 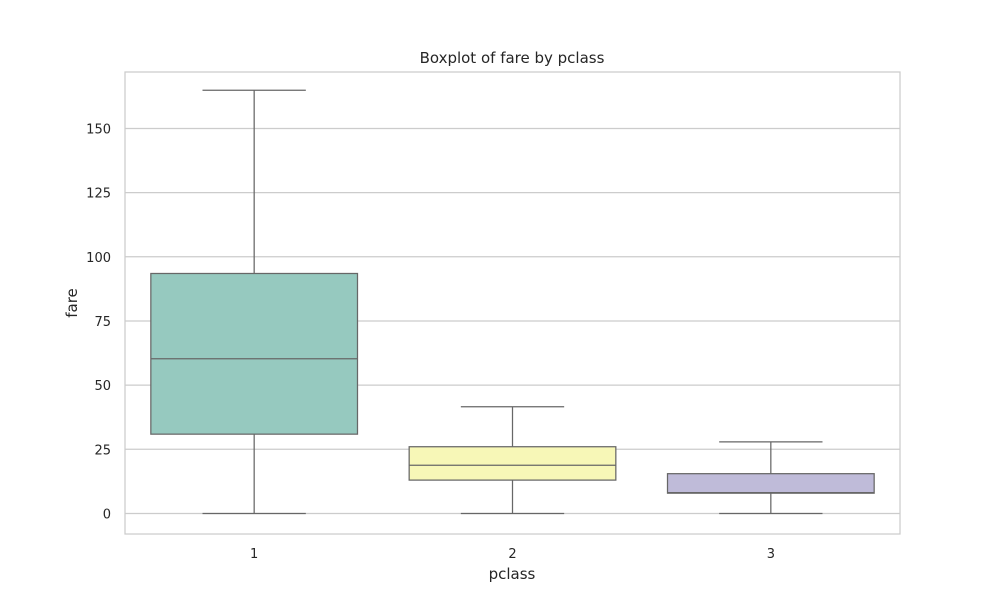 I want to click on y-tick-labels: 0 25 50 75 100 125 150, so click(x=98, y=322).